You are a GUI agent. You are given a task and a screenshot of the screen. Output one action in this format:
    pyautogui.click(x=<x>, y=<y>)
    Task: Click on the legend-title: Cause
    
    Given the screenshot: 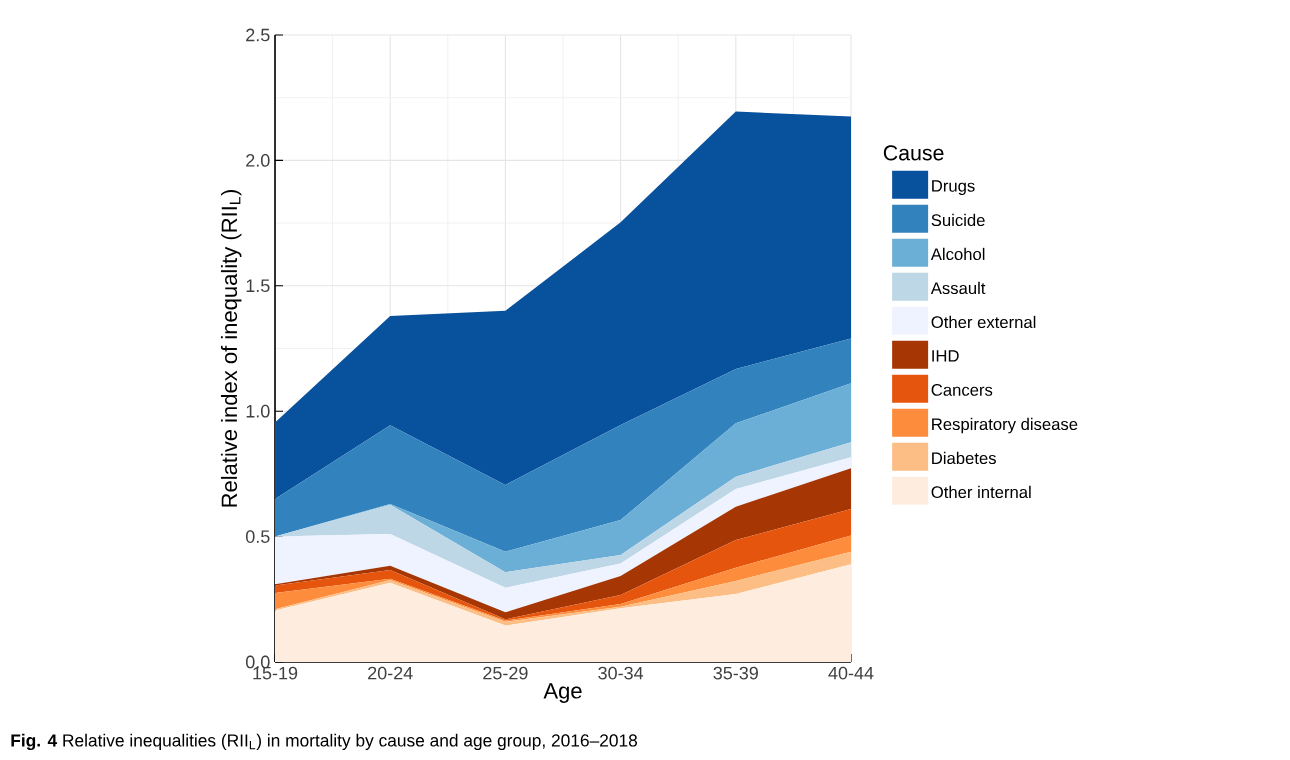 What is the action you would take?
    pyautogui.click(x=913, y=153)
    